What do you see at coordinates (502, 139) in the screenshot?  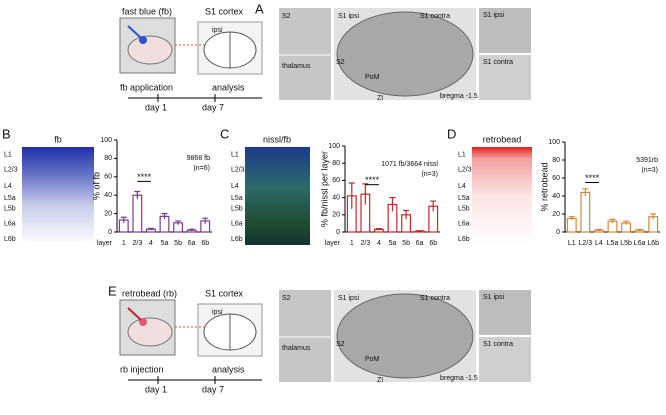 I see `label: retrobead` at bounding box center [502, 139].